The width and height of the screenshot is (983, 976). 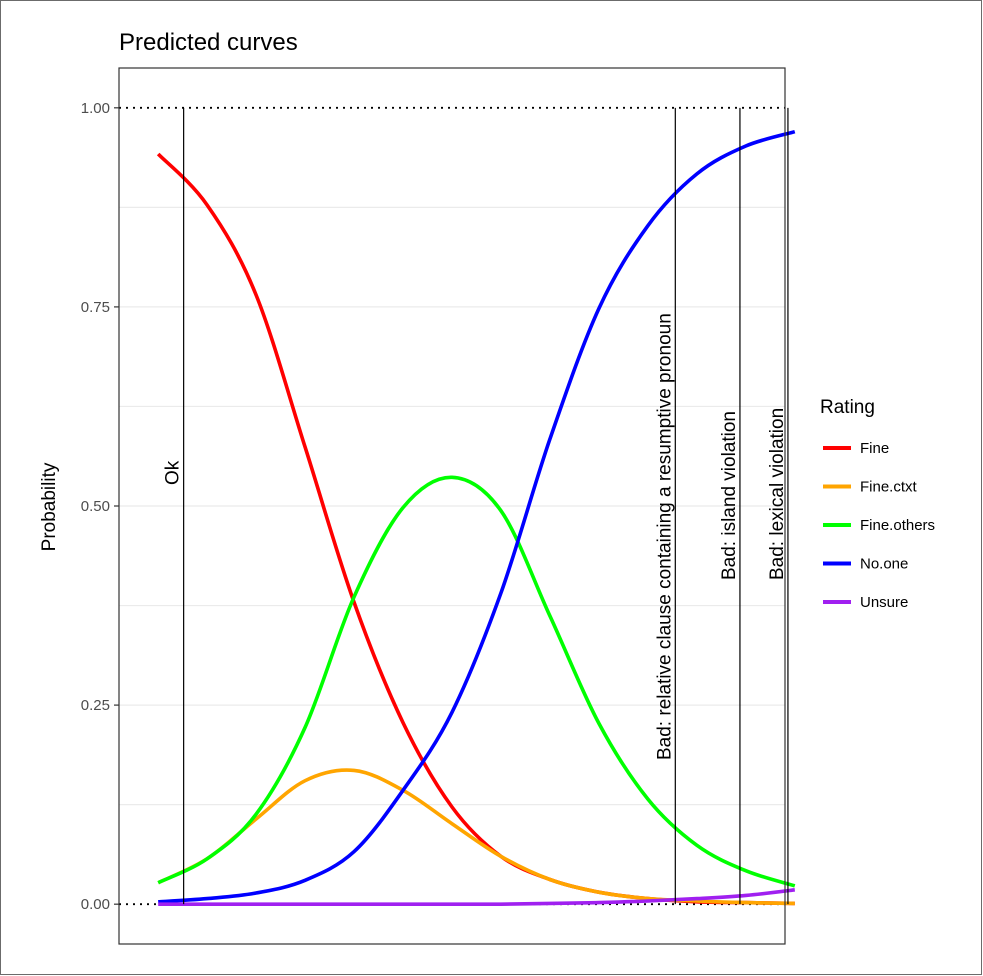 What do you see at coordinates (95, 904) in the screenshot?
I see `y-tick-label: 0.00` at bounding box center [95, 904].